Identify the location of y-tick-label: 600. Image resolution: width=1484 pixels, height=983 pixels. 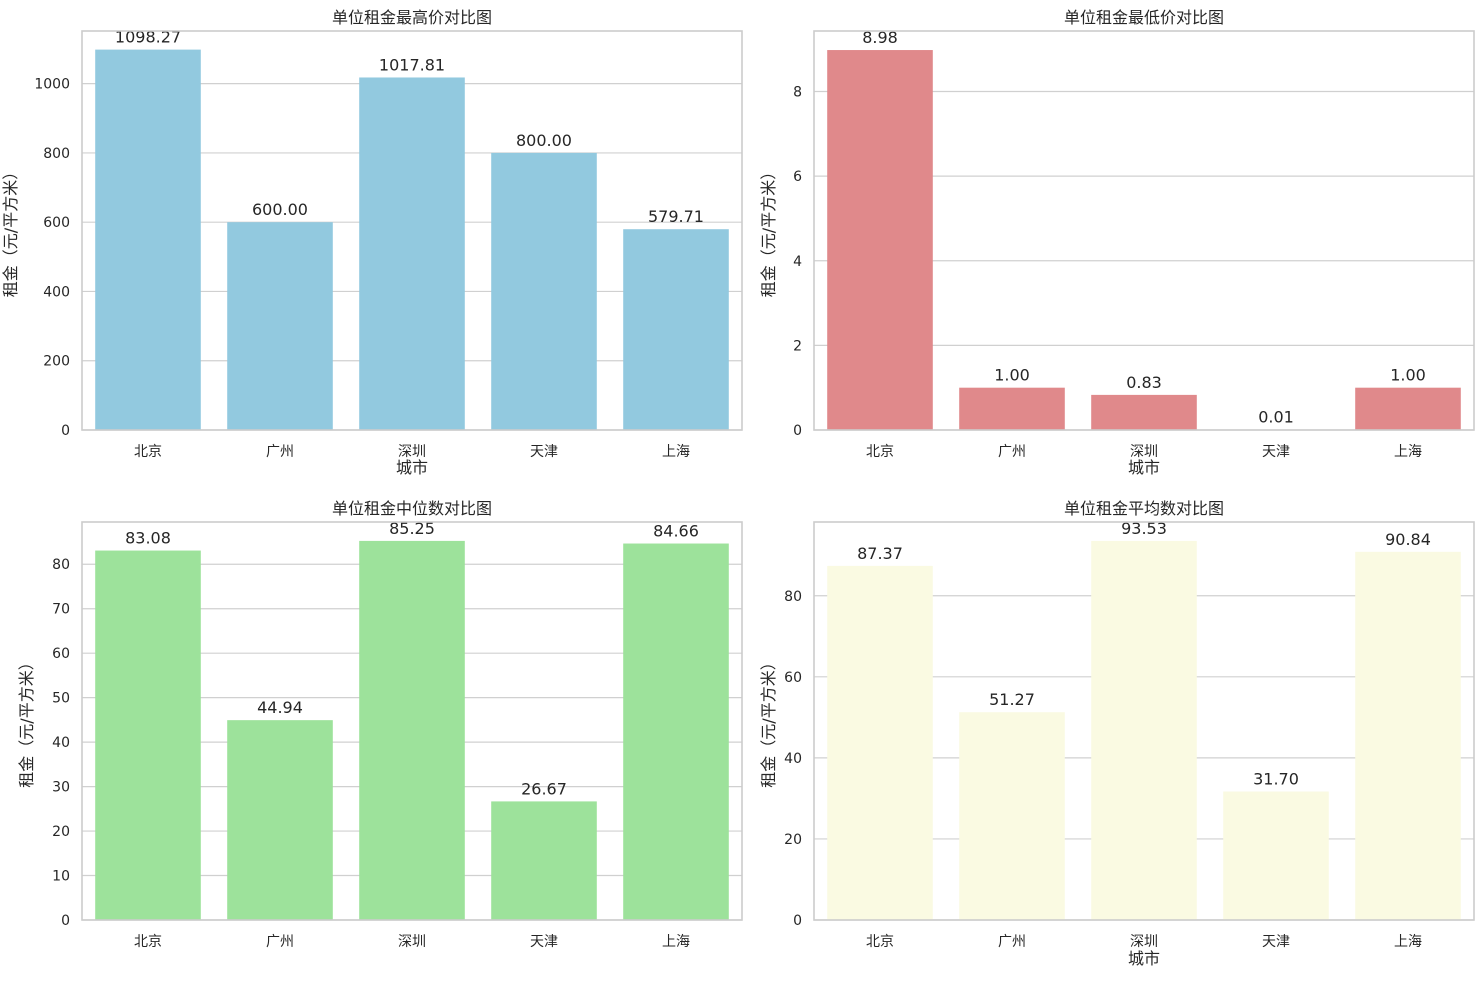
(56, 223).